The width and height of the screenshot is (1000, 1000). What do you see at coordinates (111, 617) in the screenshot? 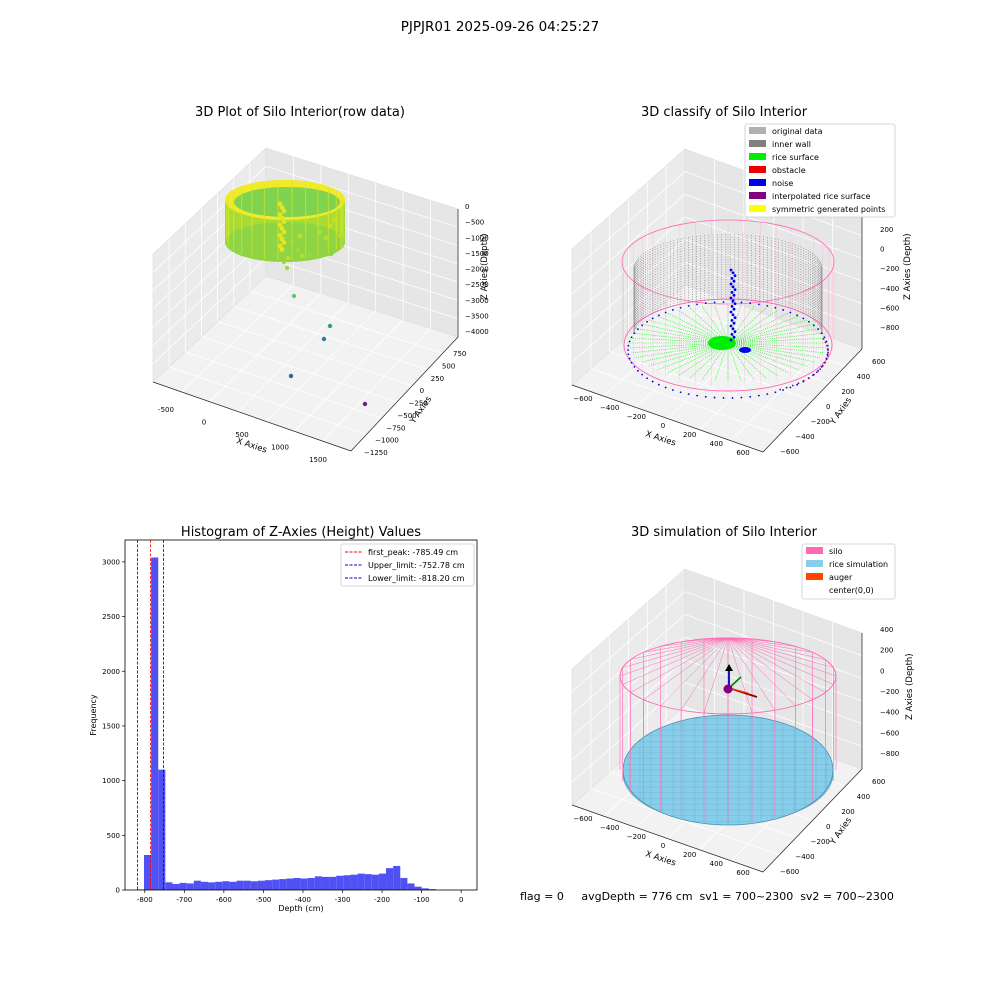
I see `y-tick-label: 2500` at bounding box center [111, 617].